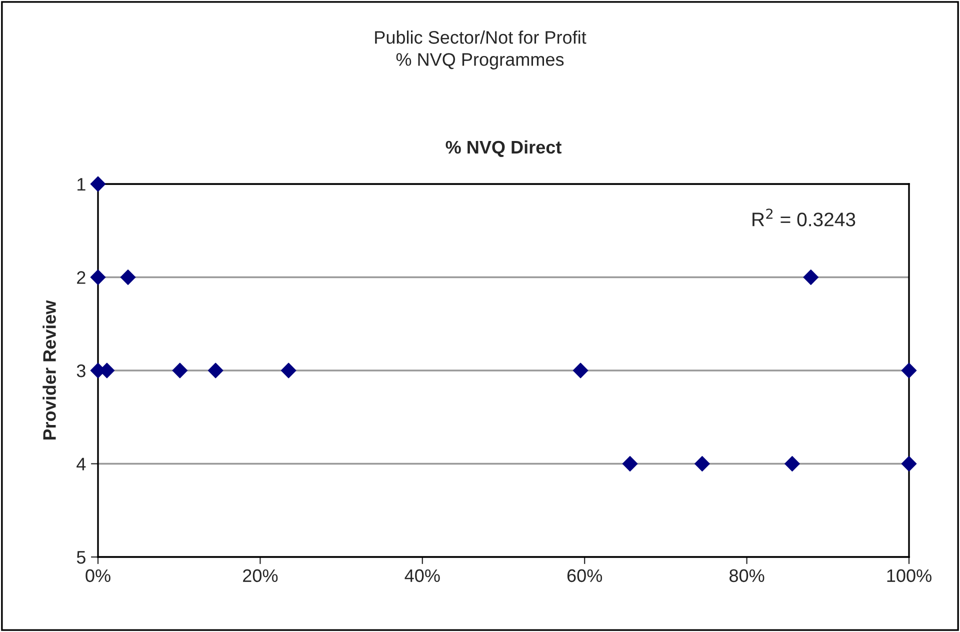 The width and height of the screenshot is (960, 632). What do you see at coordinates (747, 575) in the screenshot?
I see `x-tick-label: 80%` at bounding box center [747, 575].